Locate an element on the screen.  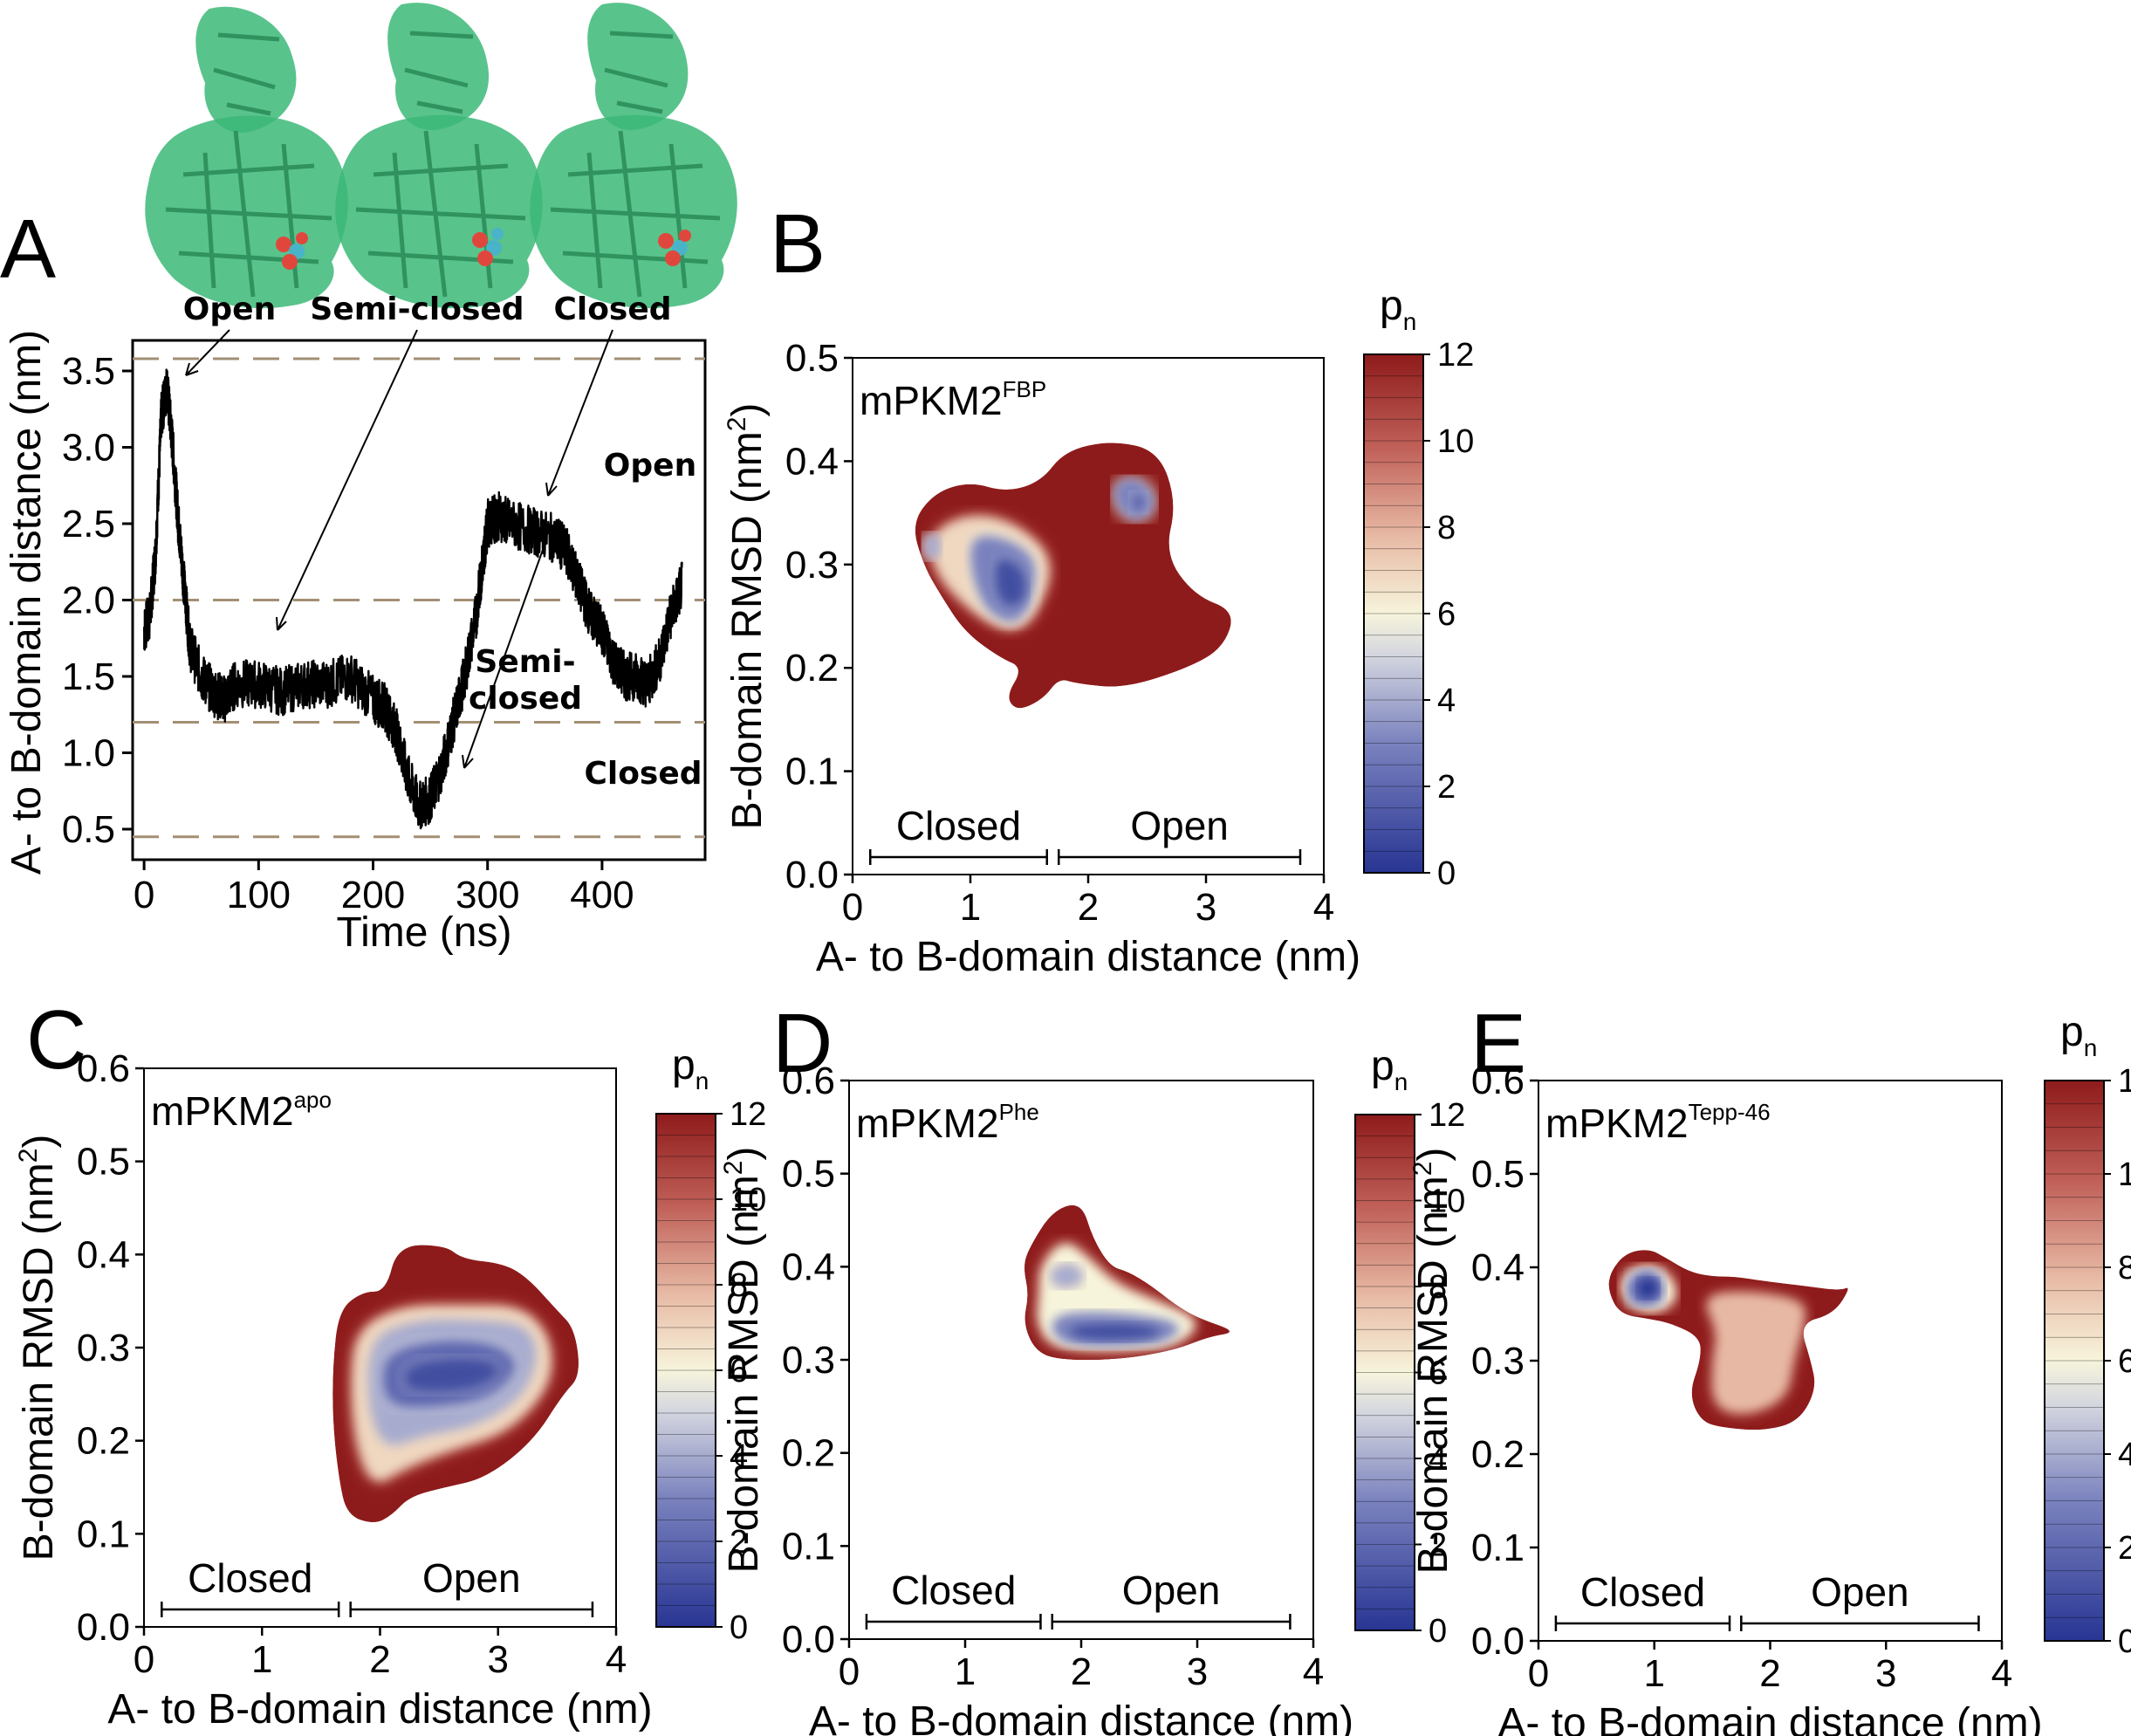
colorbar-tick-label-c-6: 6 is located at coordinates (739, 1371).